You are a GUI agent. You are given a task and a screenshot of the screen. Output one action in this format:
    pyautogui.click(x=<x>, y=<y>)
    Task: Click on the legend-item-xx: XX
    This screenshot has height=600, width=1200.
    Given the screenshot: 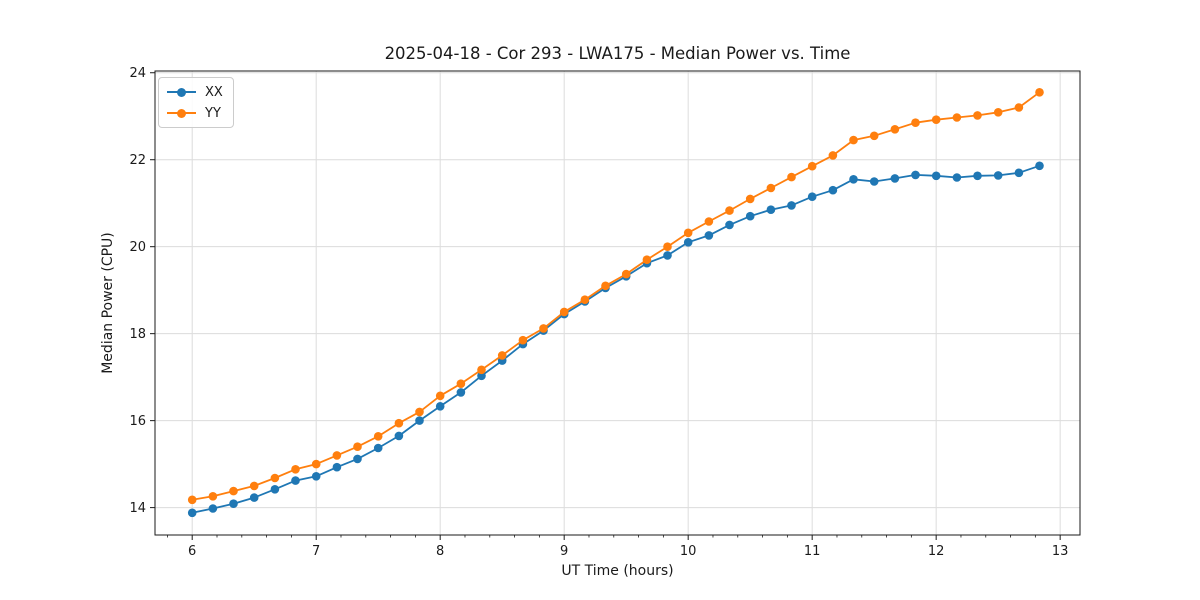 What is the action you would take?
    pyautogui.click(x=195, y=92)
    